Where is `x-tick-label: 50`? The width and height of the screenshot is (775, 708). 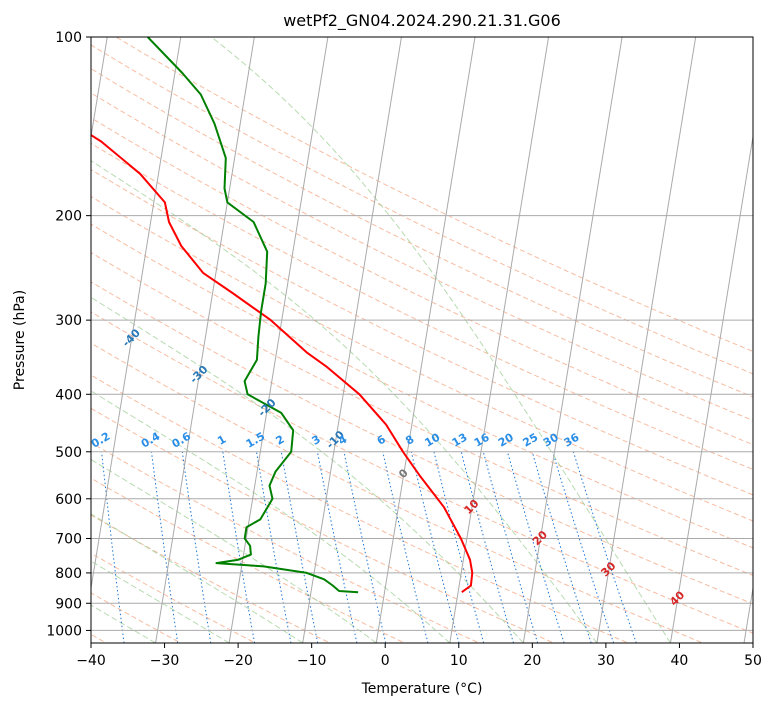 x-tick-label: 50 is located at coordinates (753, 661).